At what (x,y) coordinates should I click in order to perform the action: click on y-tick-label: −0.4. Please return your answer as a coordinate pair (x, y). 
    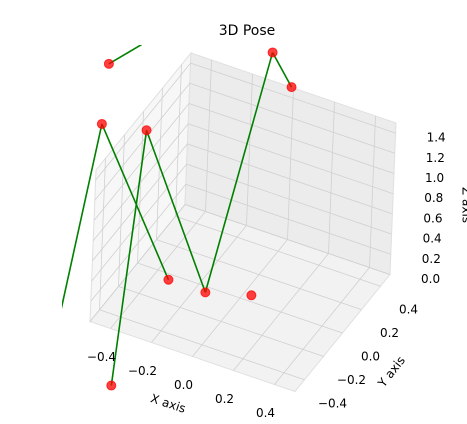
    Looking at the image, I should click on (332, 403).